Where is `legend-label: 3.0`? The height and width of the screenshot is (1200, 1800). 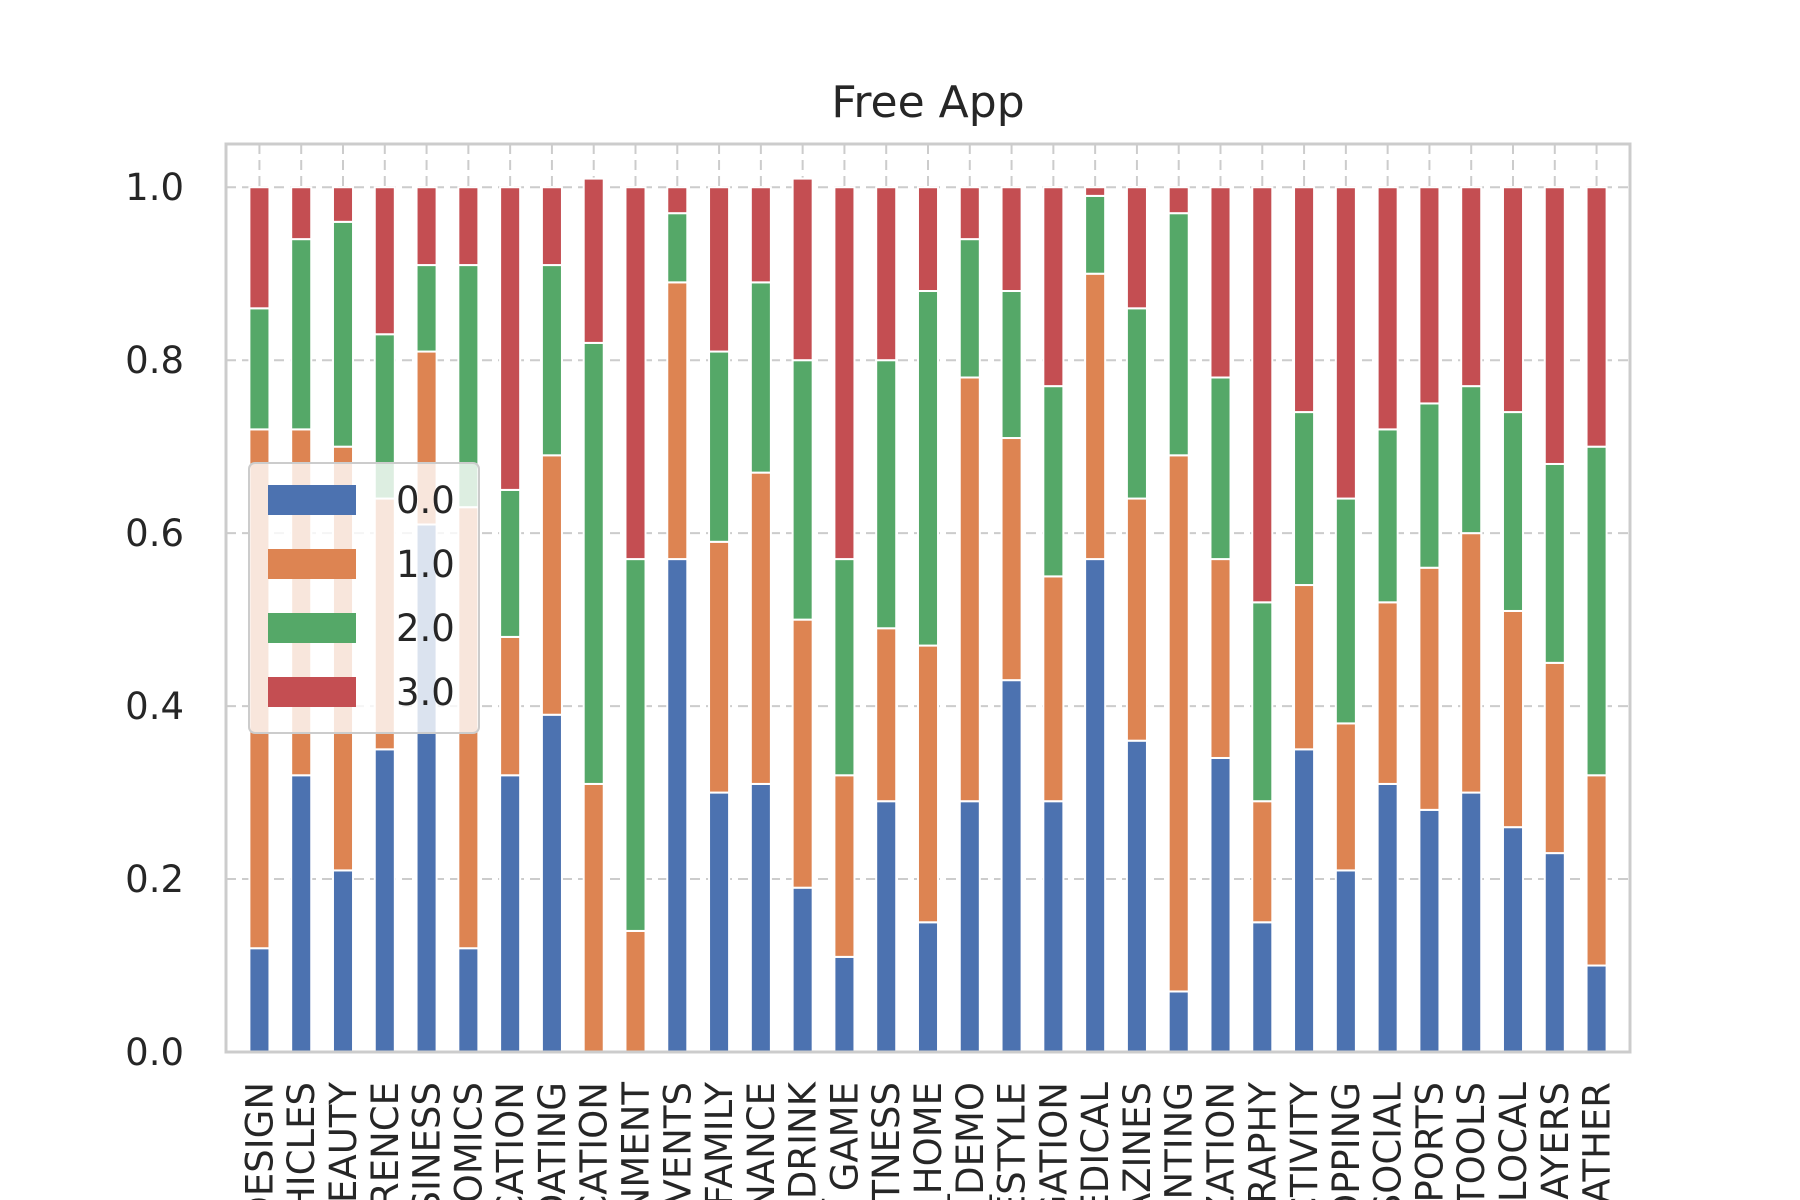 legend-label: 3.0 is located at coordinates (425, 692).